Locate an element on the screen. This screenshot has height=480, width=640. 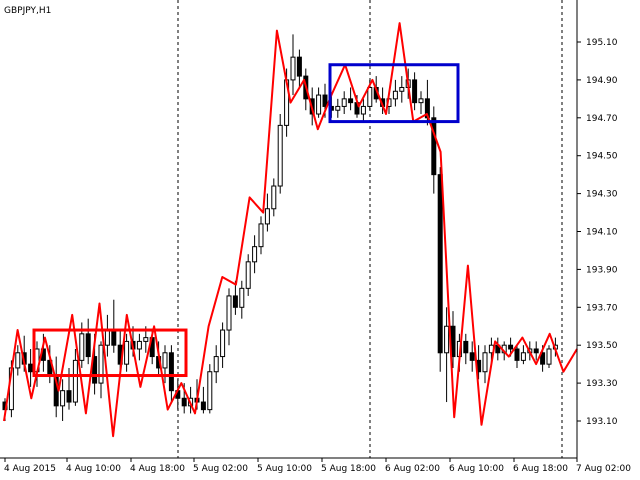
time-tick-label: 7 Aug 02:00 is located at coordinates (603, 469).